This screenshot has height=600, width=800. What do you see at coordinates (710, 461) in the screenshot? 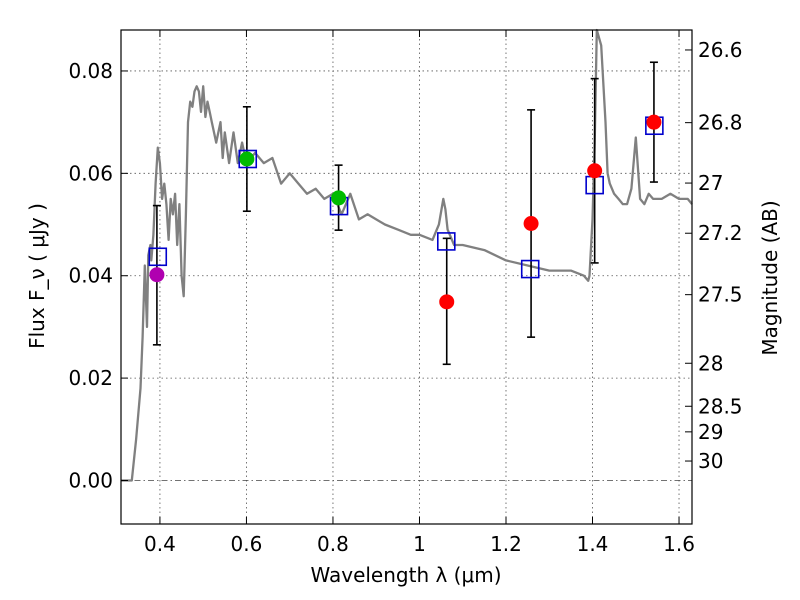
I see `magnitude-tick-label-8: 30` at bounding box center [710, 461].